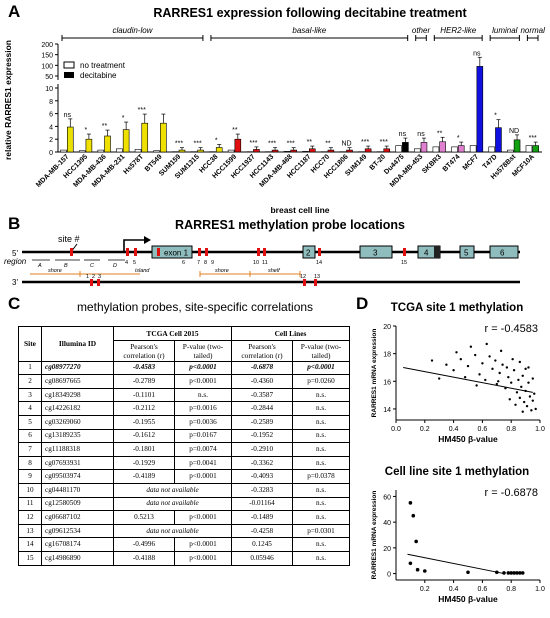 The width and height of the screenshot is (550, 618). Describe the element at coordinates (490, 161) in the screenshot. I see `category-label: T47D` at that location.